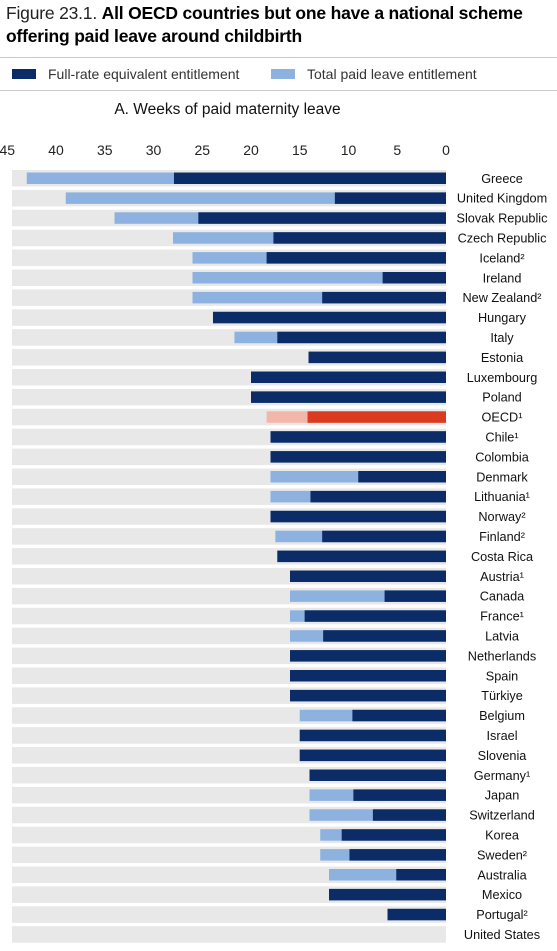 This screenshot has height=951, width=557. Describe the element at coordinates (502, 497) in the screenshot. I see `category-label: Lithuania¹` at that location.